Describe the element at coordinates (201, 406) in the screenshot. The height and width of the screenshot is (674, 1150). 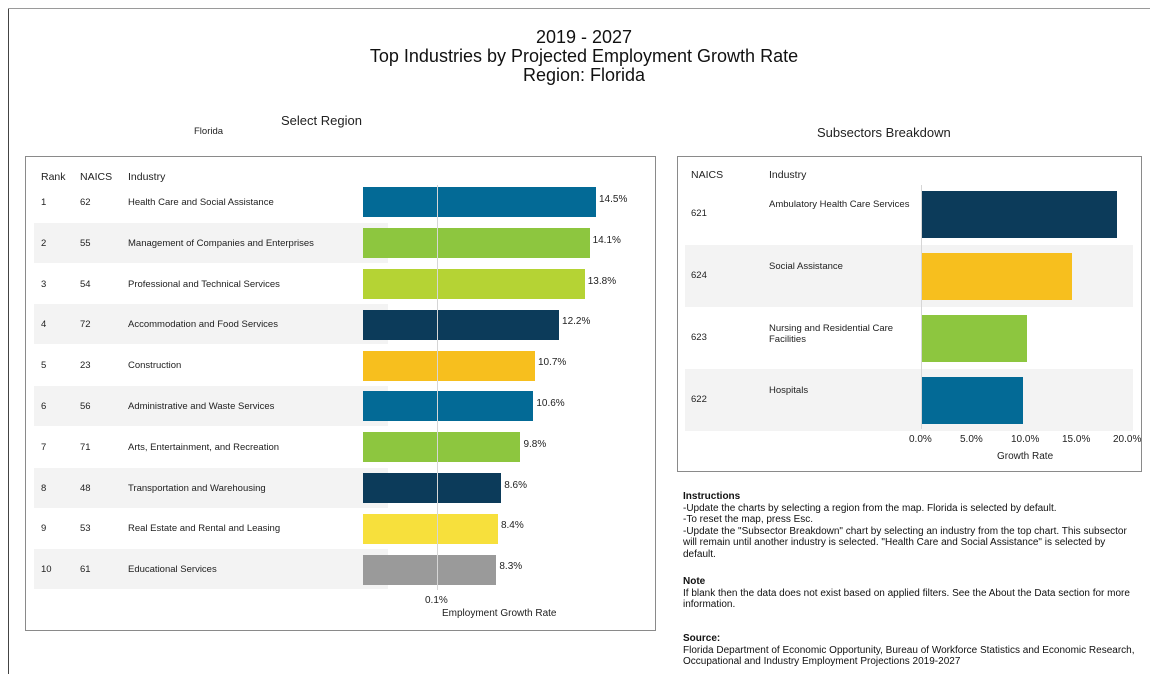
I see `row-industry: Administrative and Waste Services` at that location.